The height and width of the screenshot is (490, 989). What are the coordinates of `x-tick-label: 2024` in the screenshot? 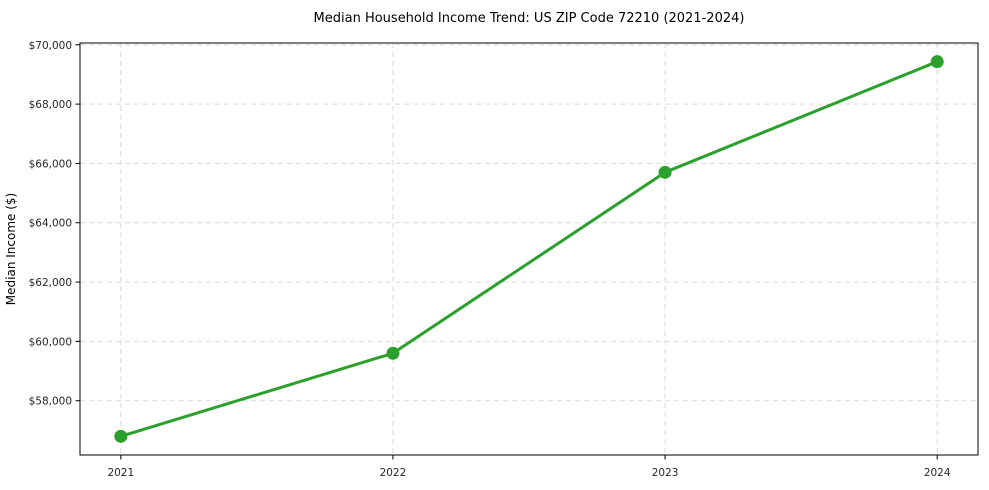 It's located at (937, 473).